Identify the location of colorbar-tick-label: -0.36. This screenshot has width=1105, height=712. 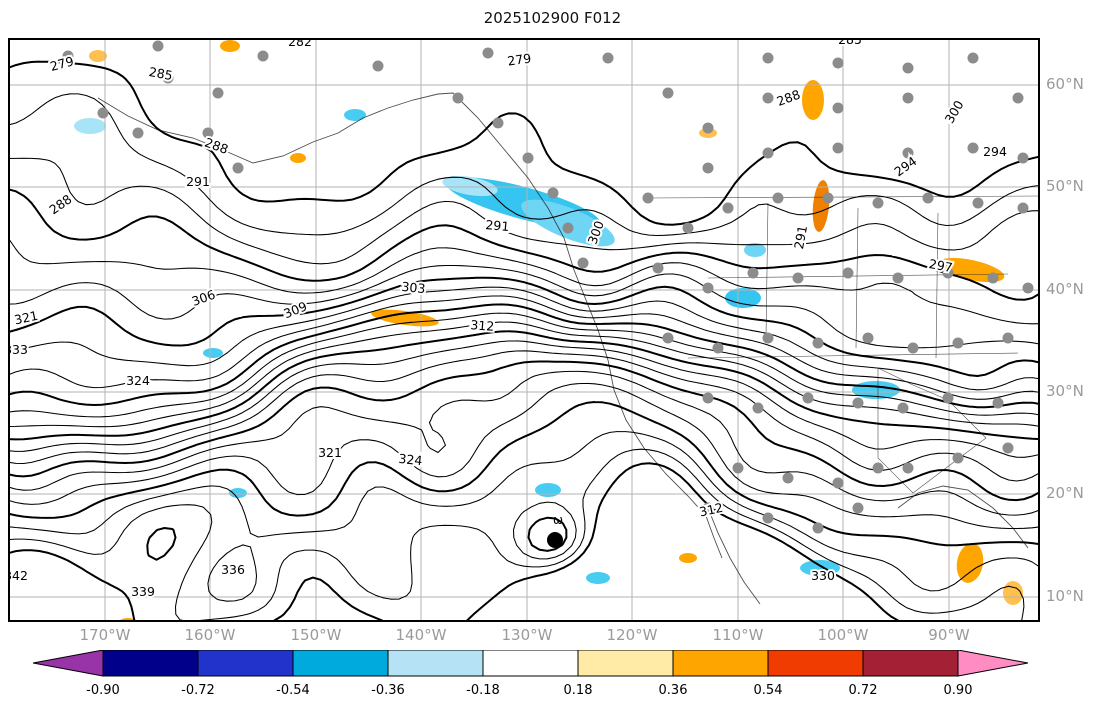
(388, 690).